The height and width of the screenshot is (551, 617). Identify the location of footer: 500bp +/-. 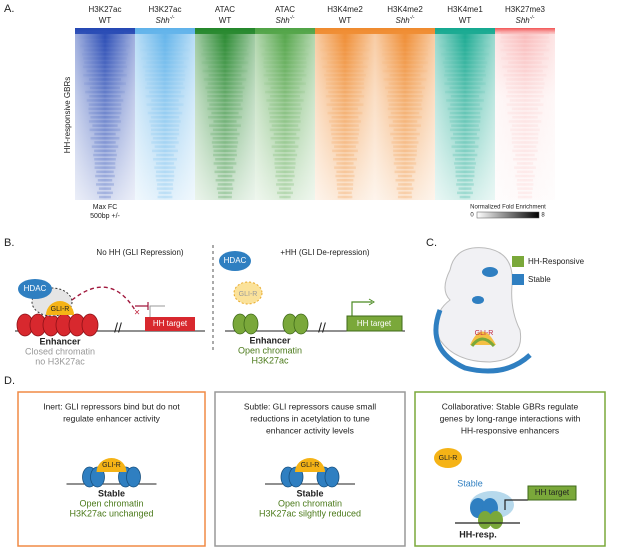
(105, 216).